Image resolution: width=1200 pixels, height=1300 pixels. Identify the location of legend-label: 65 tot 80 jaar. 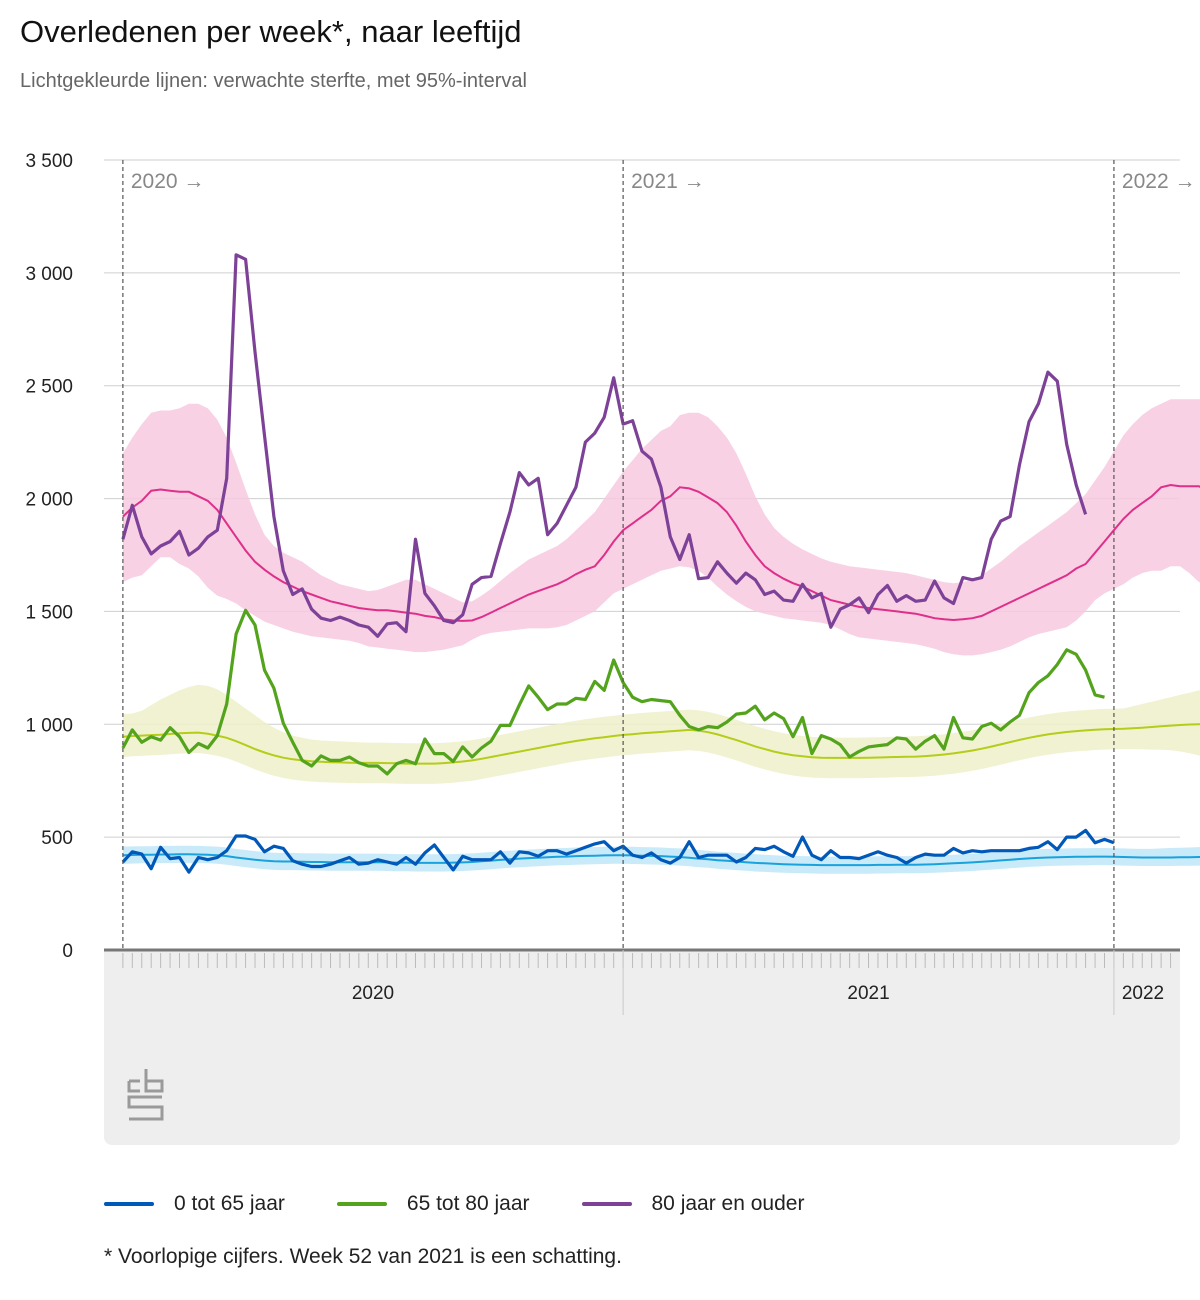
(468, 1203).